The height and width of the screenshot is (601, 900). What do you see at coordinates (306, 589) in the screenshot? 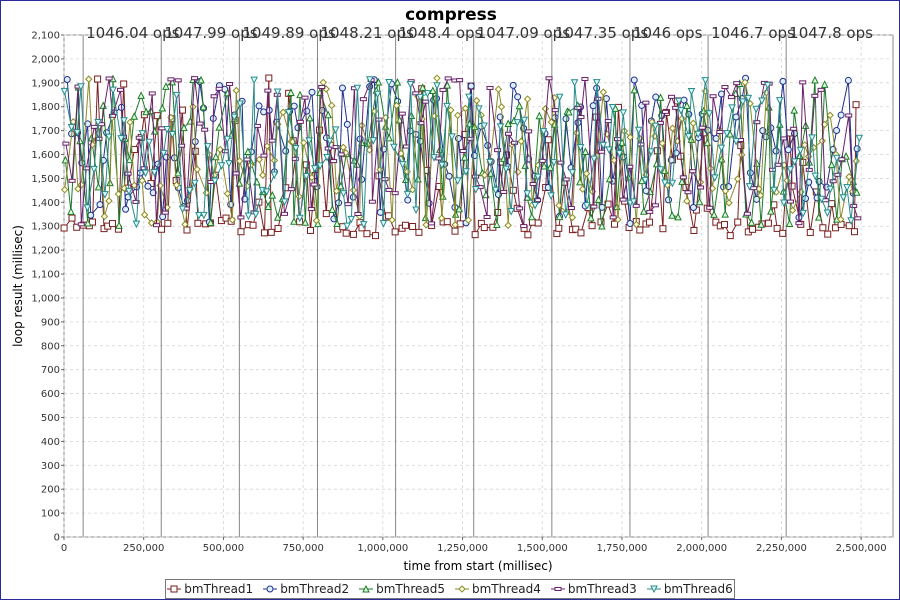
I see `legend-item: bmThread2` at bounding box center [306, 589].